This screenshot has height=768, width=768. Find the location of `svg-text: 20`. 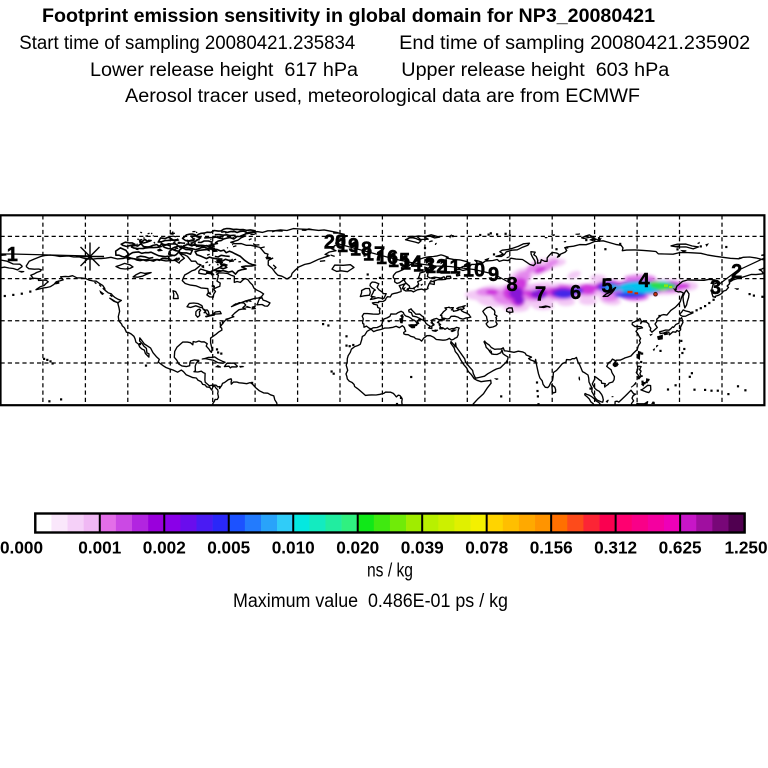

svg-text: 20 is located at coordinates (335, 243).